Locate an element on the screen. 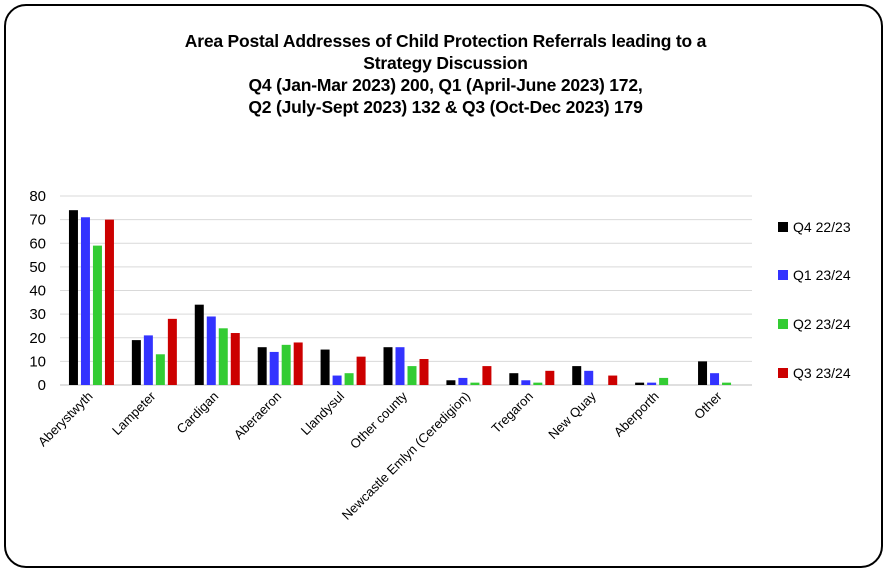  x-tick-label: Tregaron is located at coordinates (512, 413).